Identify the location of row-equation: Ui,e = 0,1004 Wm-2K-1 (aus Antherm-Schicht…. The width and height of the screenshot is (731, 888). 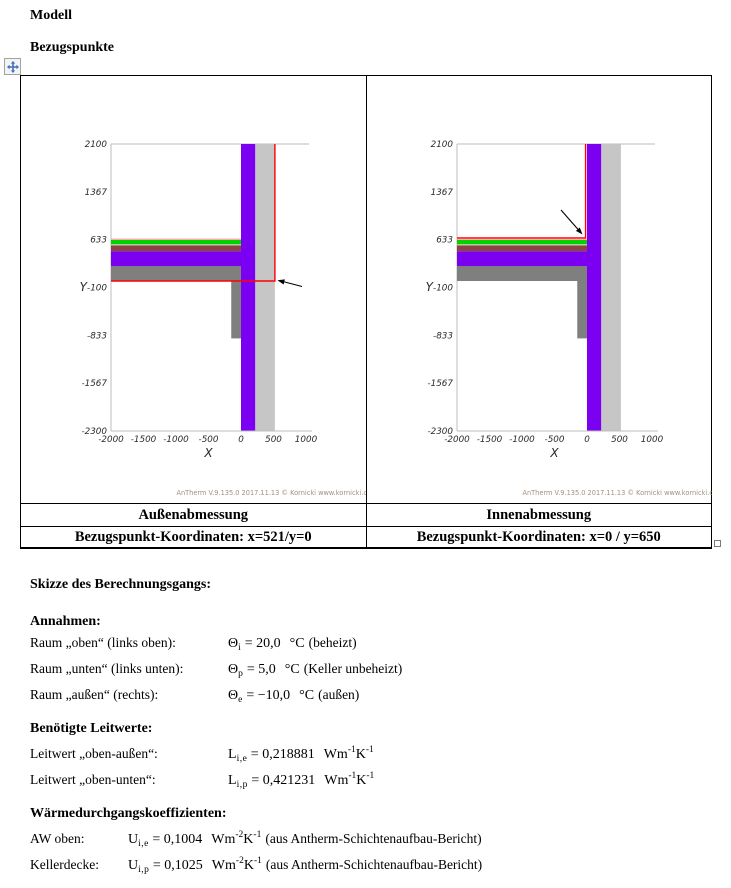
(305, 839).